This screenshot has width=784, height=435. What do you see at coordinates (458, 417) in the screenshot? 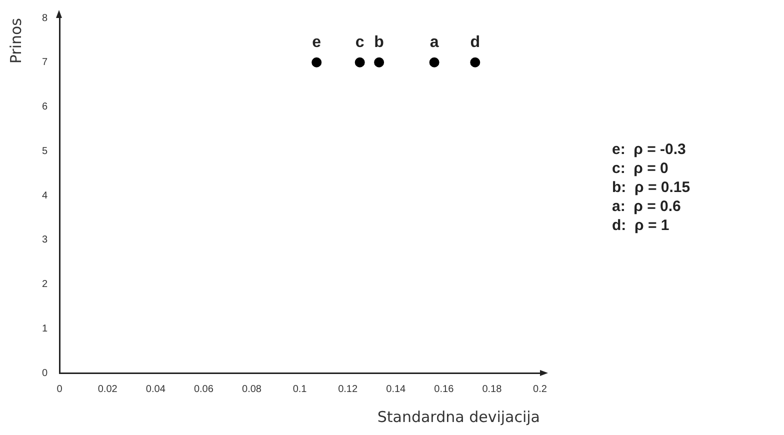
I see `x-axis-title: Standardna devijacija` at bounding box center [458, 417].